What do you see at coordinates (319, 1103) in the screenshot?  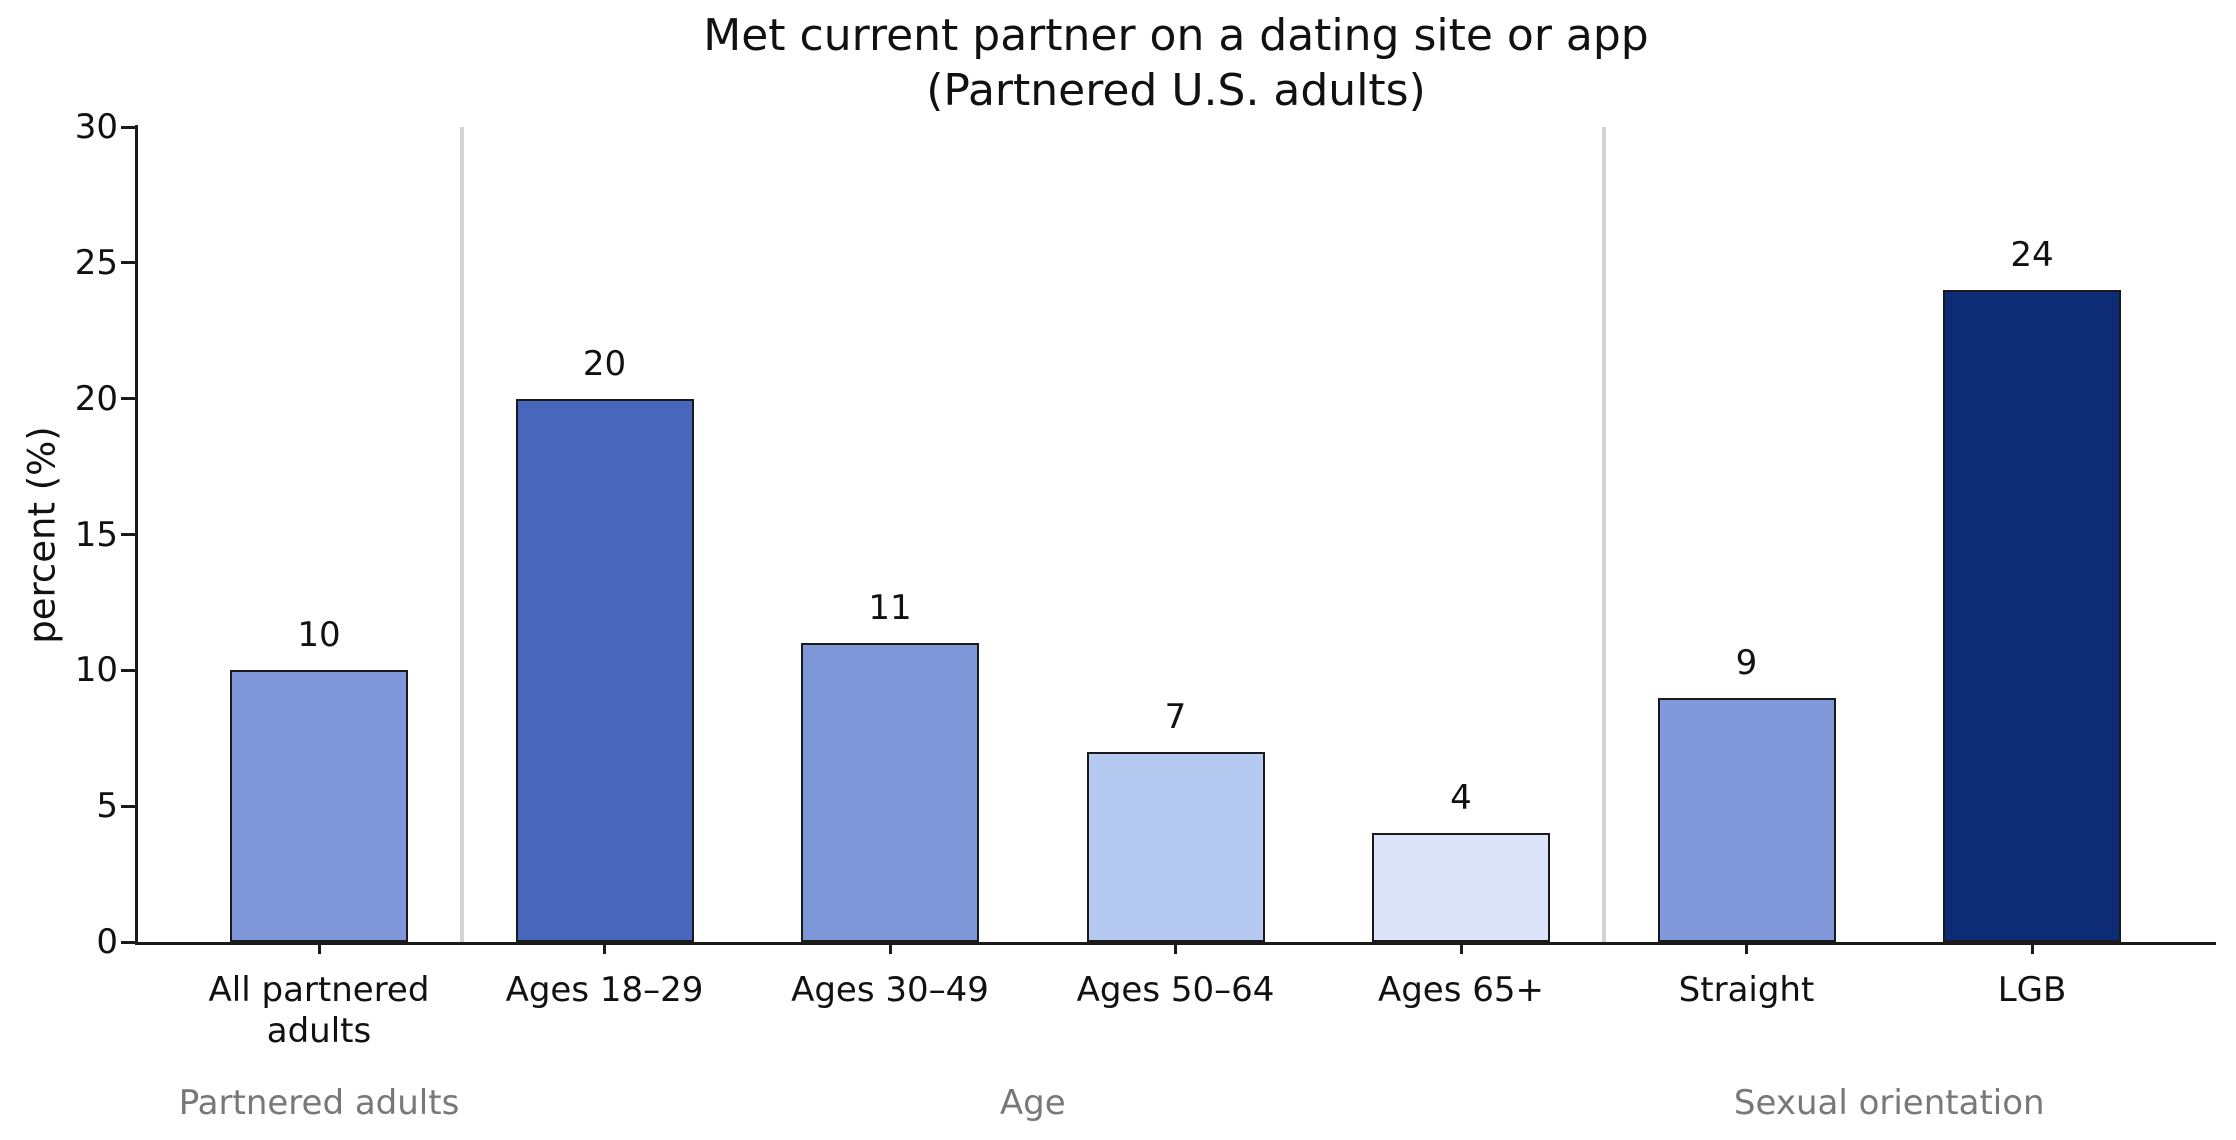 I see `group-label-partnered-adults: Partnered adults` at bounding box center [319, 1103].